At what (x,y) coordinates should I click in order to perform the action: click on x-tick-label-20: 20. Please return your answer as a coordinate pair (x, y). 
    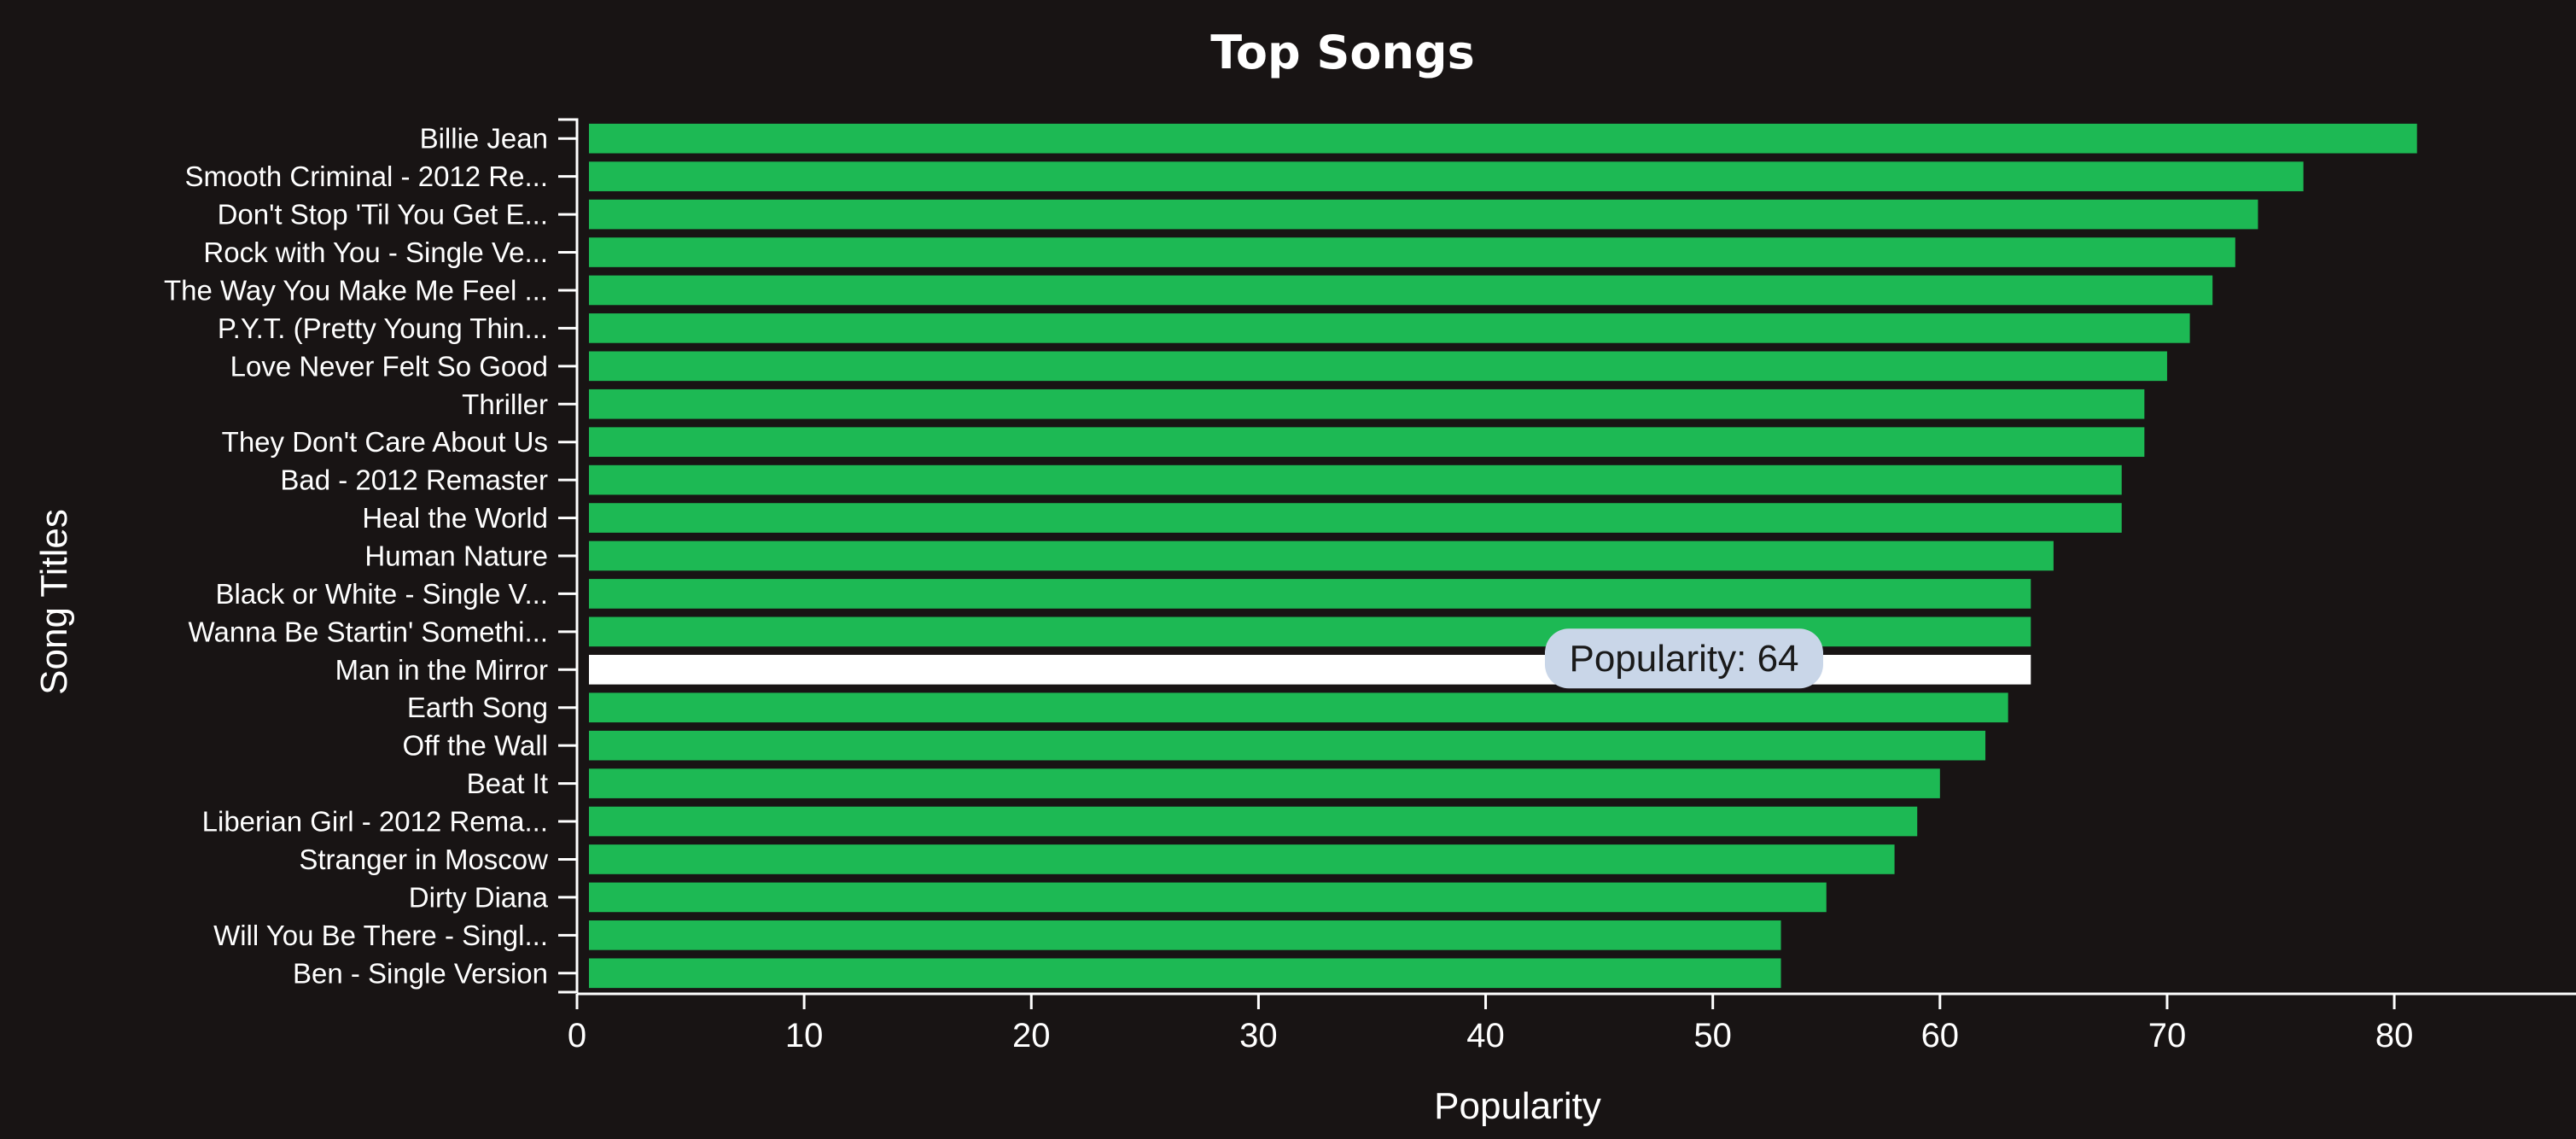
    Looking at the image, I should click on (1031, 1035).